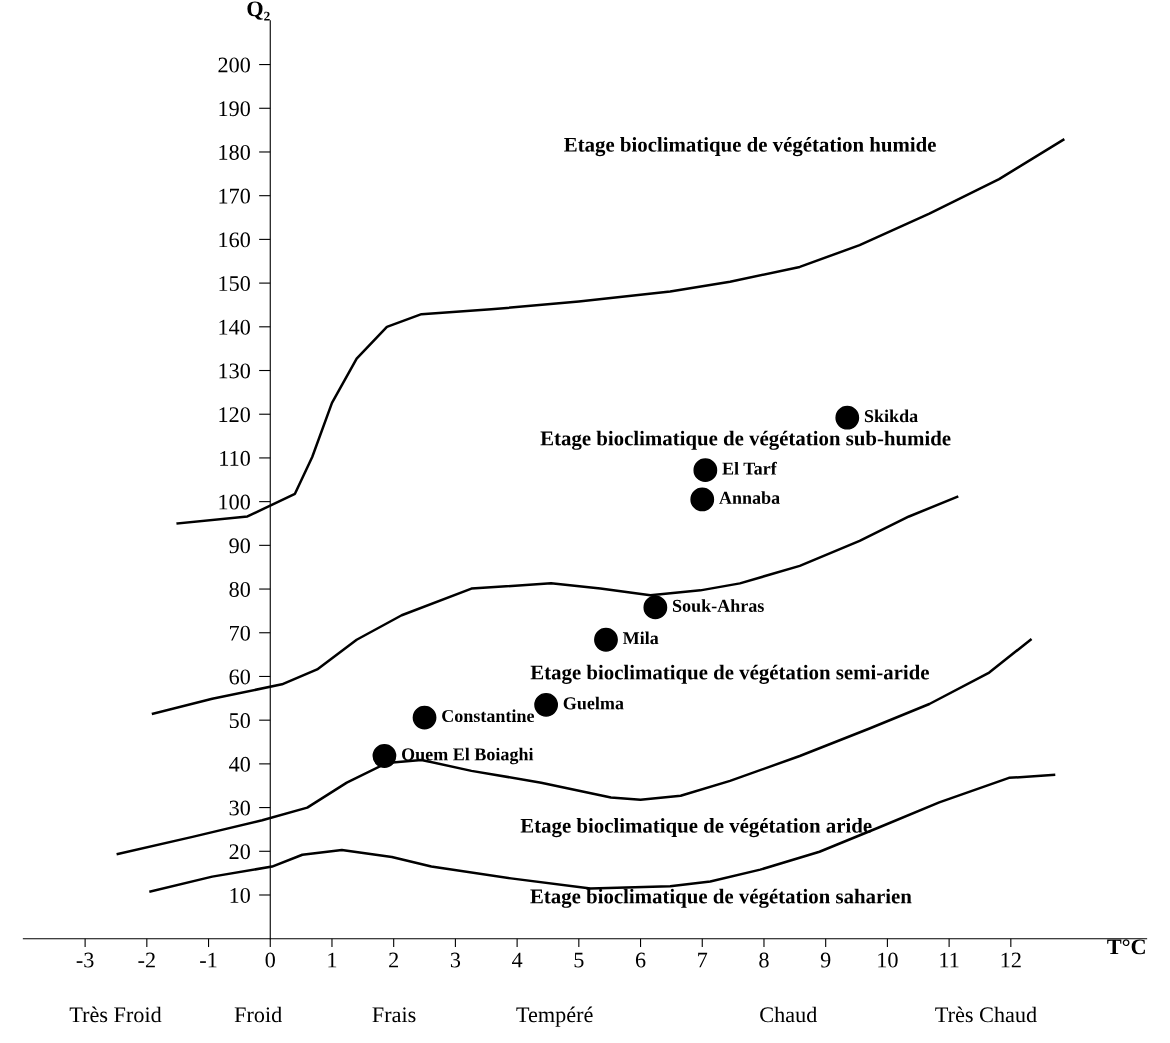 The height and width of the screenshot is (1043, 1170). What do you see at coordinates (891, 416) in the screenshot?
I see `data-label: Skikda` at bounding box center [891, 416].